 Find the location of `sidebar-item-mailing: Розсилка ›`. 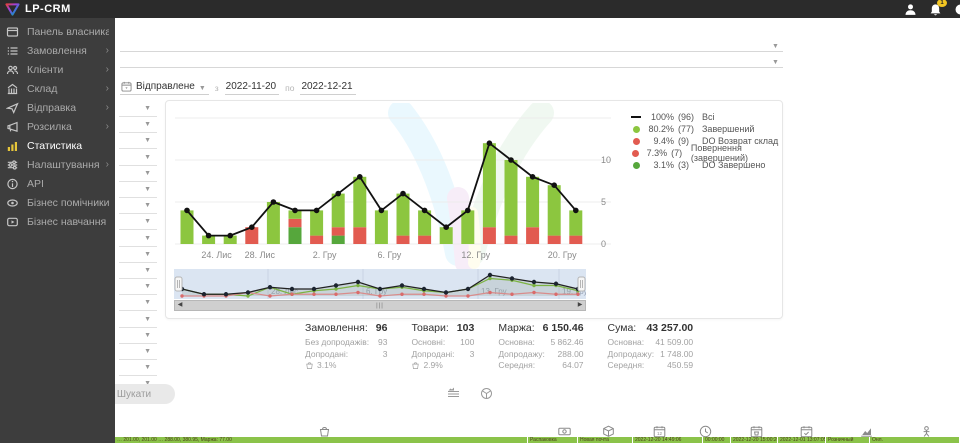

sidebar-item-mailing: Розсилка › is located at coordinates (57, 126).